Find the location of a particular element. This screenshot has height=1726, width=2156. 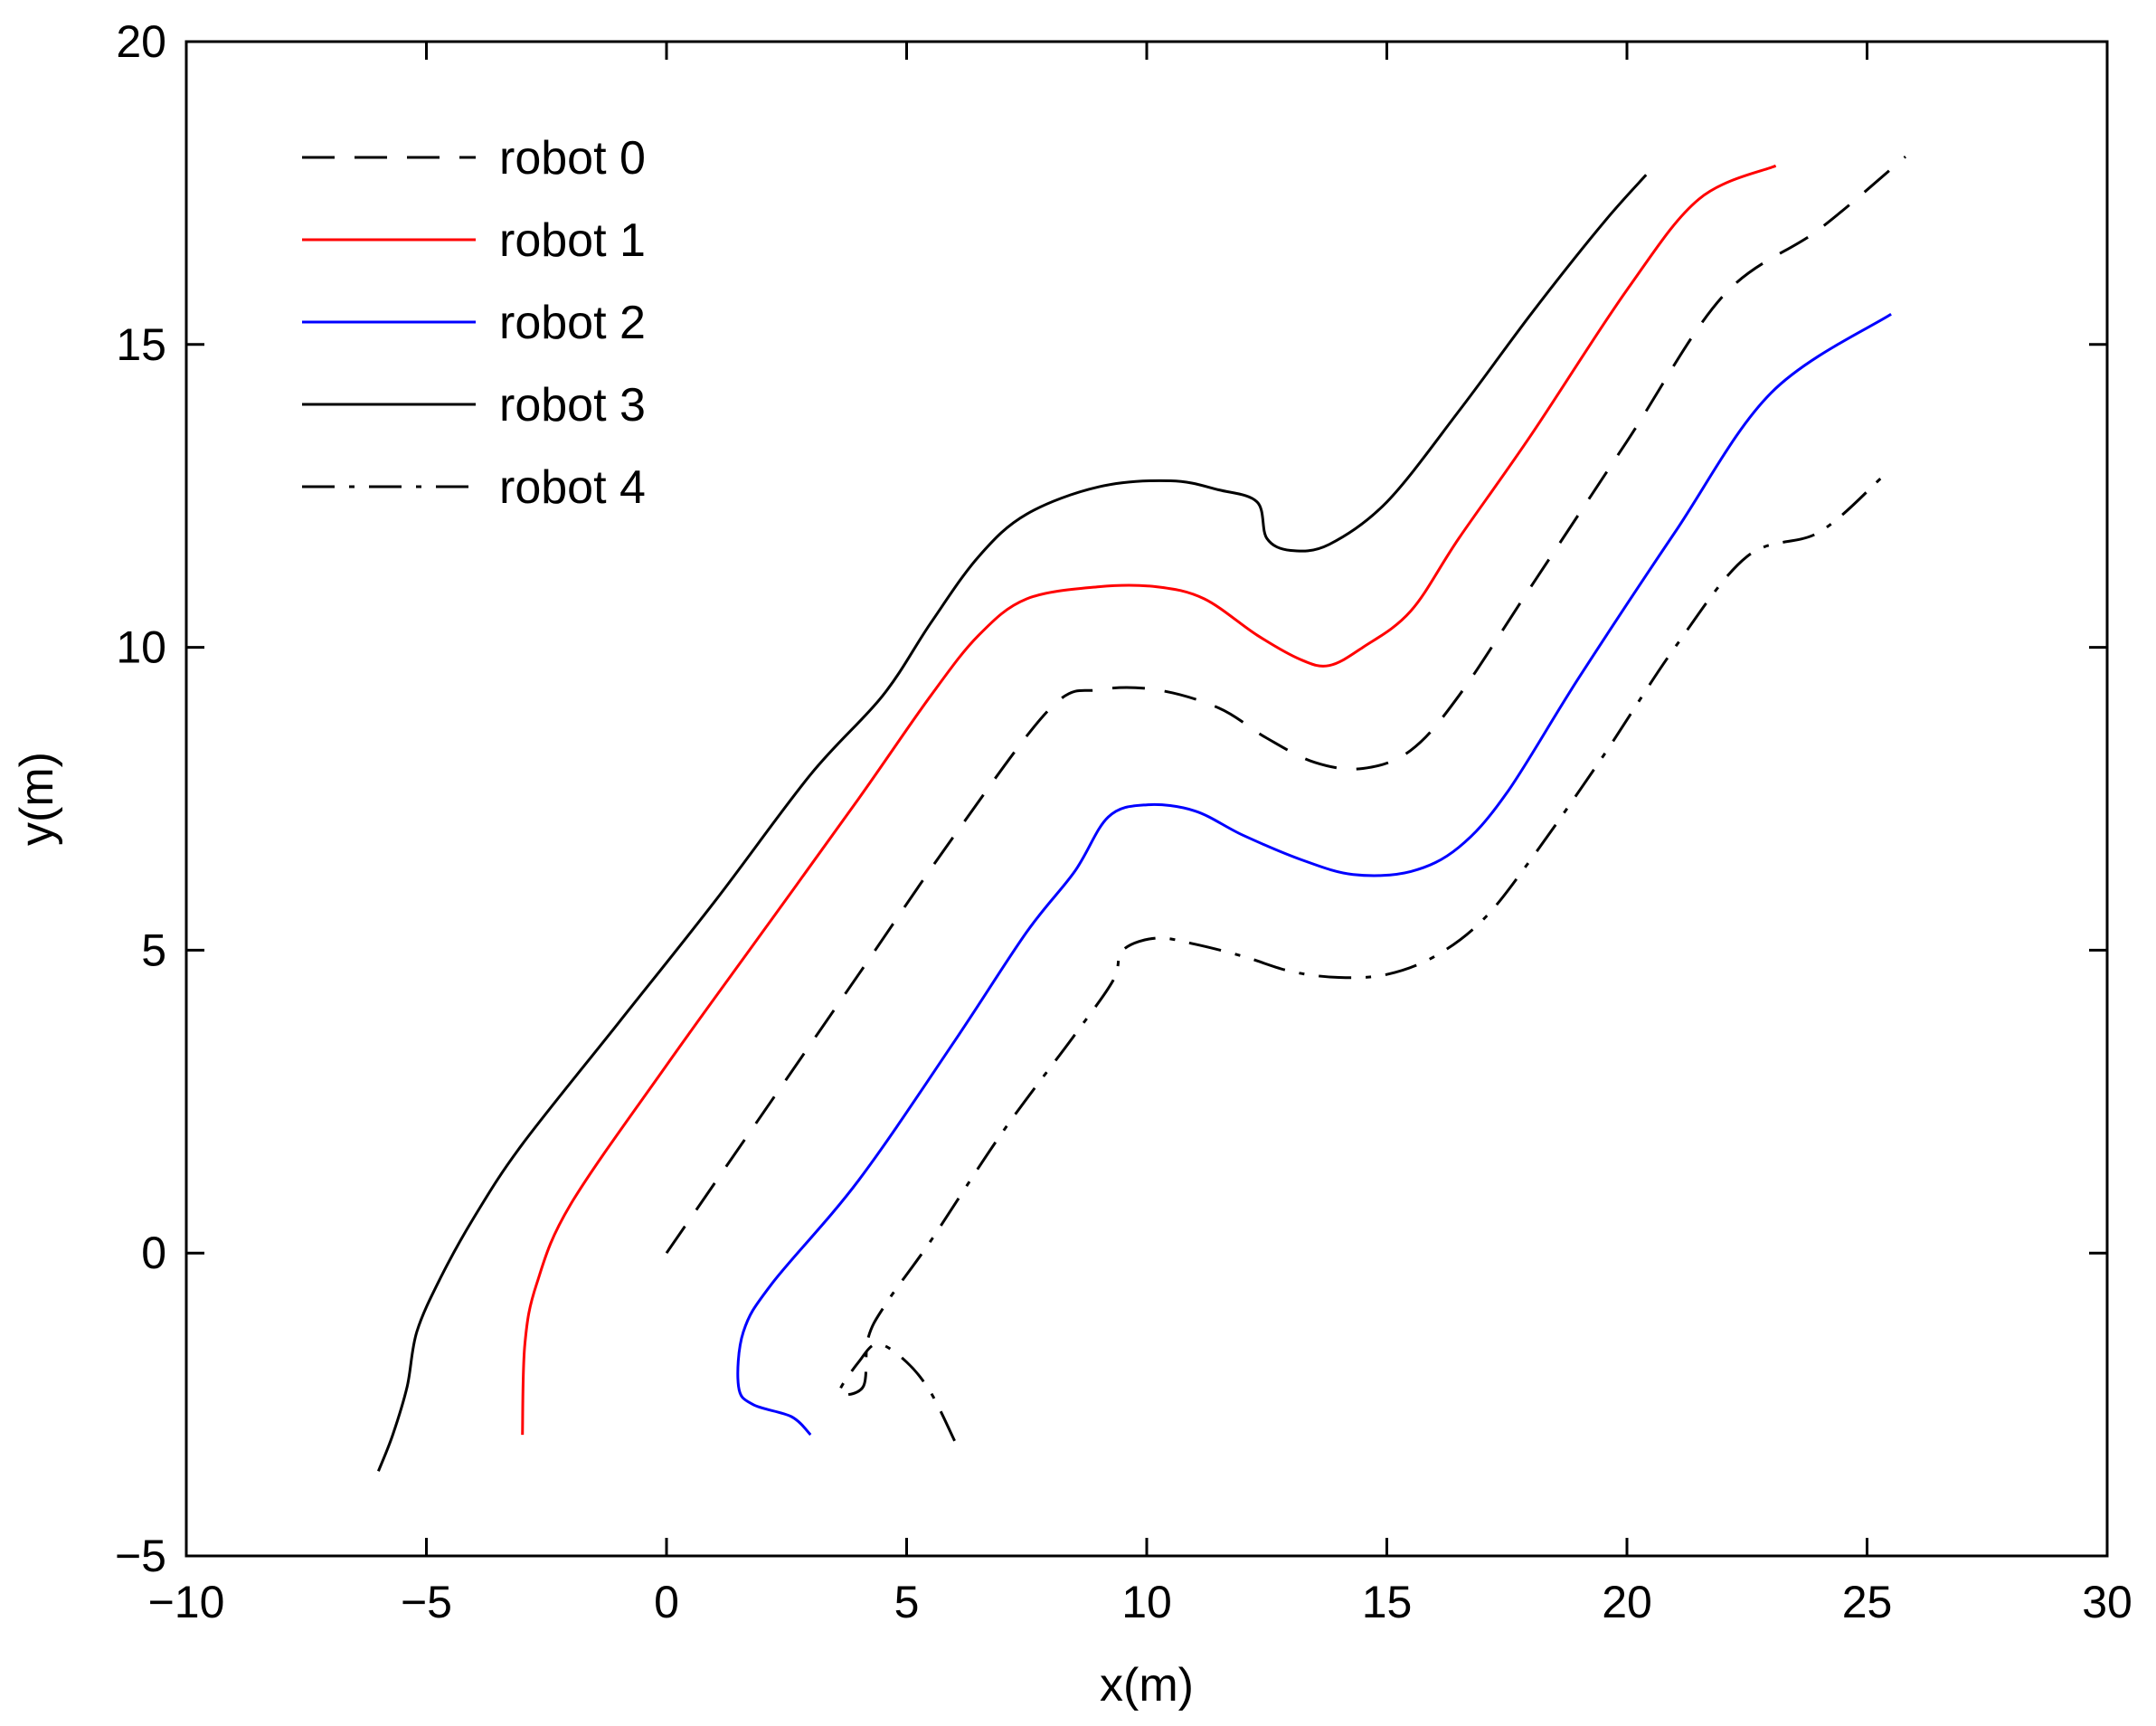

x-tick-label: −10 is located at coordinates (186, 1602).